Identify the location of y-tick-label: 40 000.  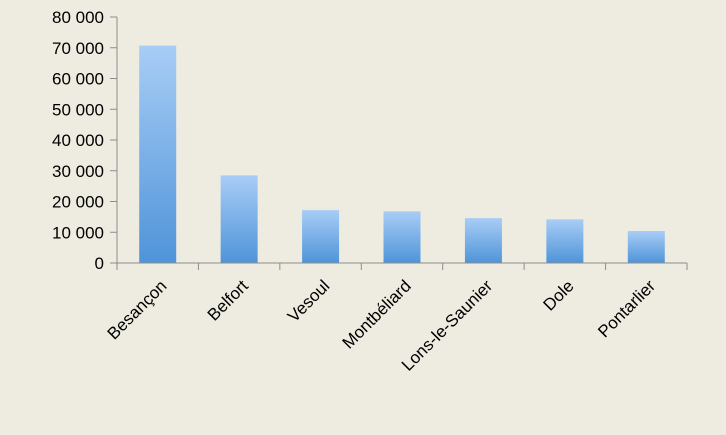
(78, 140).